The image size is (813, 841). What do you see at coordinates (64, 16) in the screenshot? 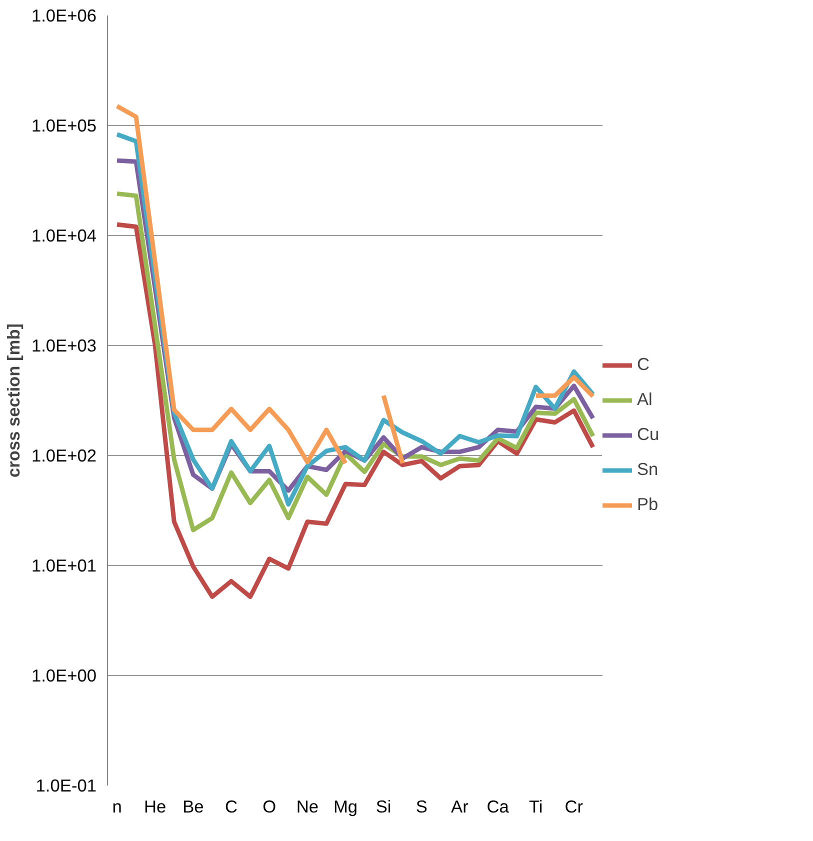
I see `y-tick-label: 1.0E+06` at bounding box center [64, 16].